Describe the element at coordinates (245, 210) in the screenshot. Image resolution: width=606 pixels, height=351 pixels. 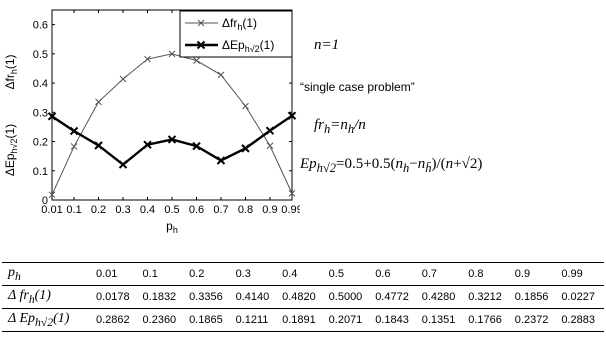
I see `x-tick-label: 0.8` at that location.